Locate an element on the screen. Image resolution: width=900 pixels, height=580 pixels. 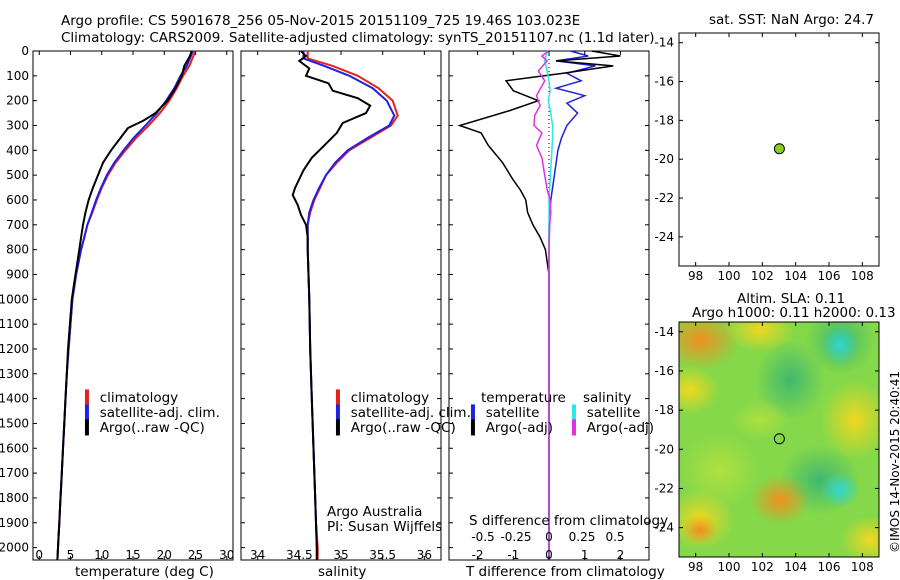
legend-label: satellite is located at coordinates (613, 413).